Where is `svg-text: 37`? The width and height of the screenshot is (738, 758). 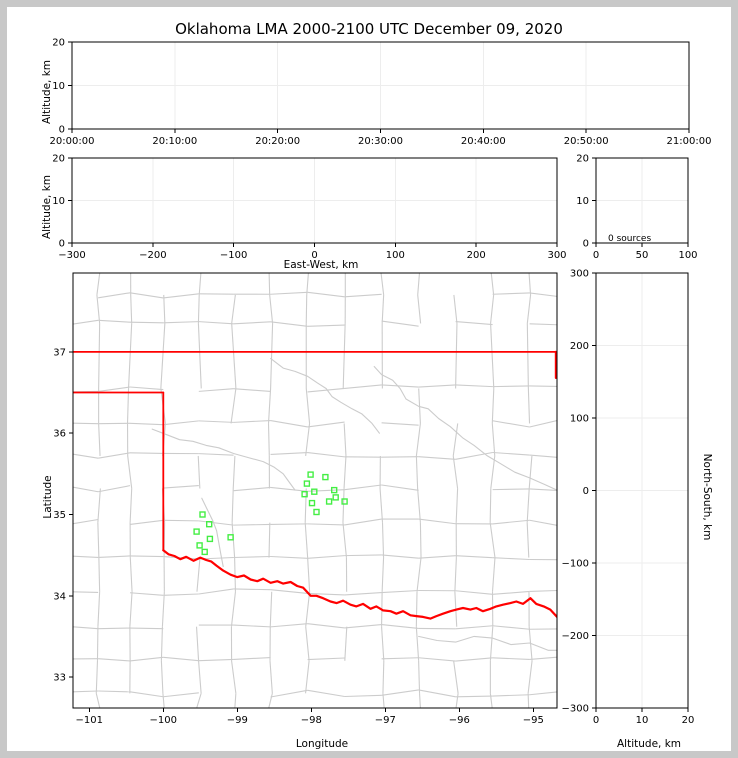
svg-text: 37 is located at coordinates (59, 352).